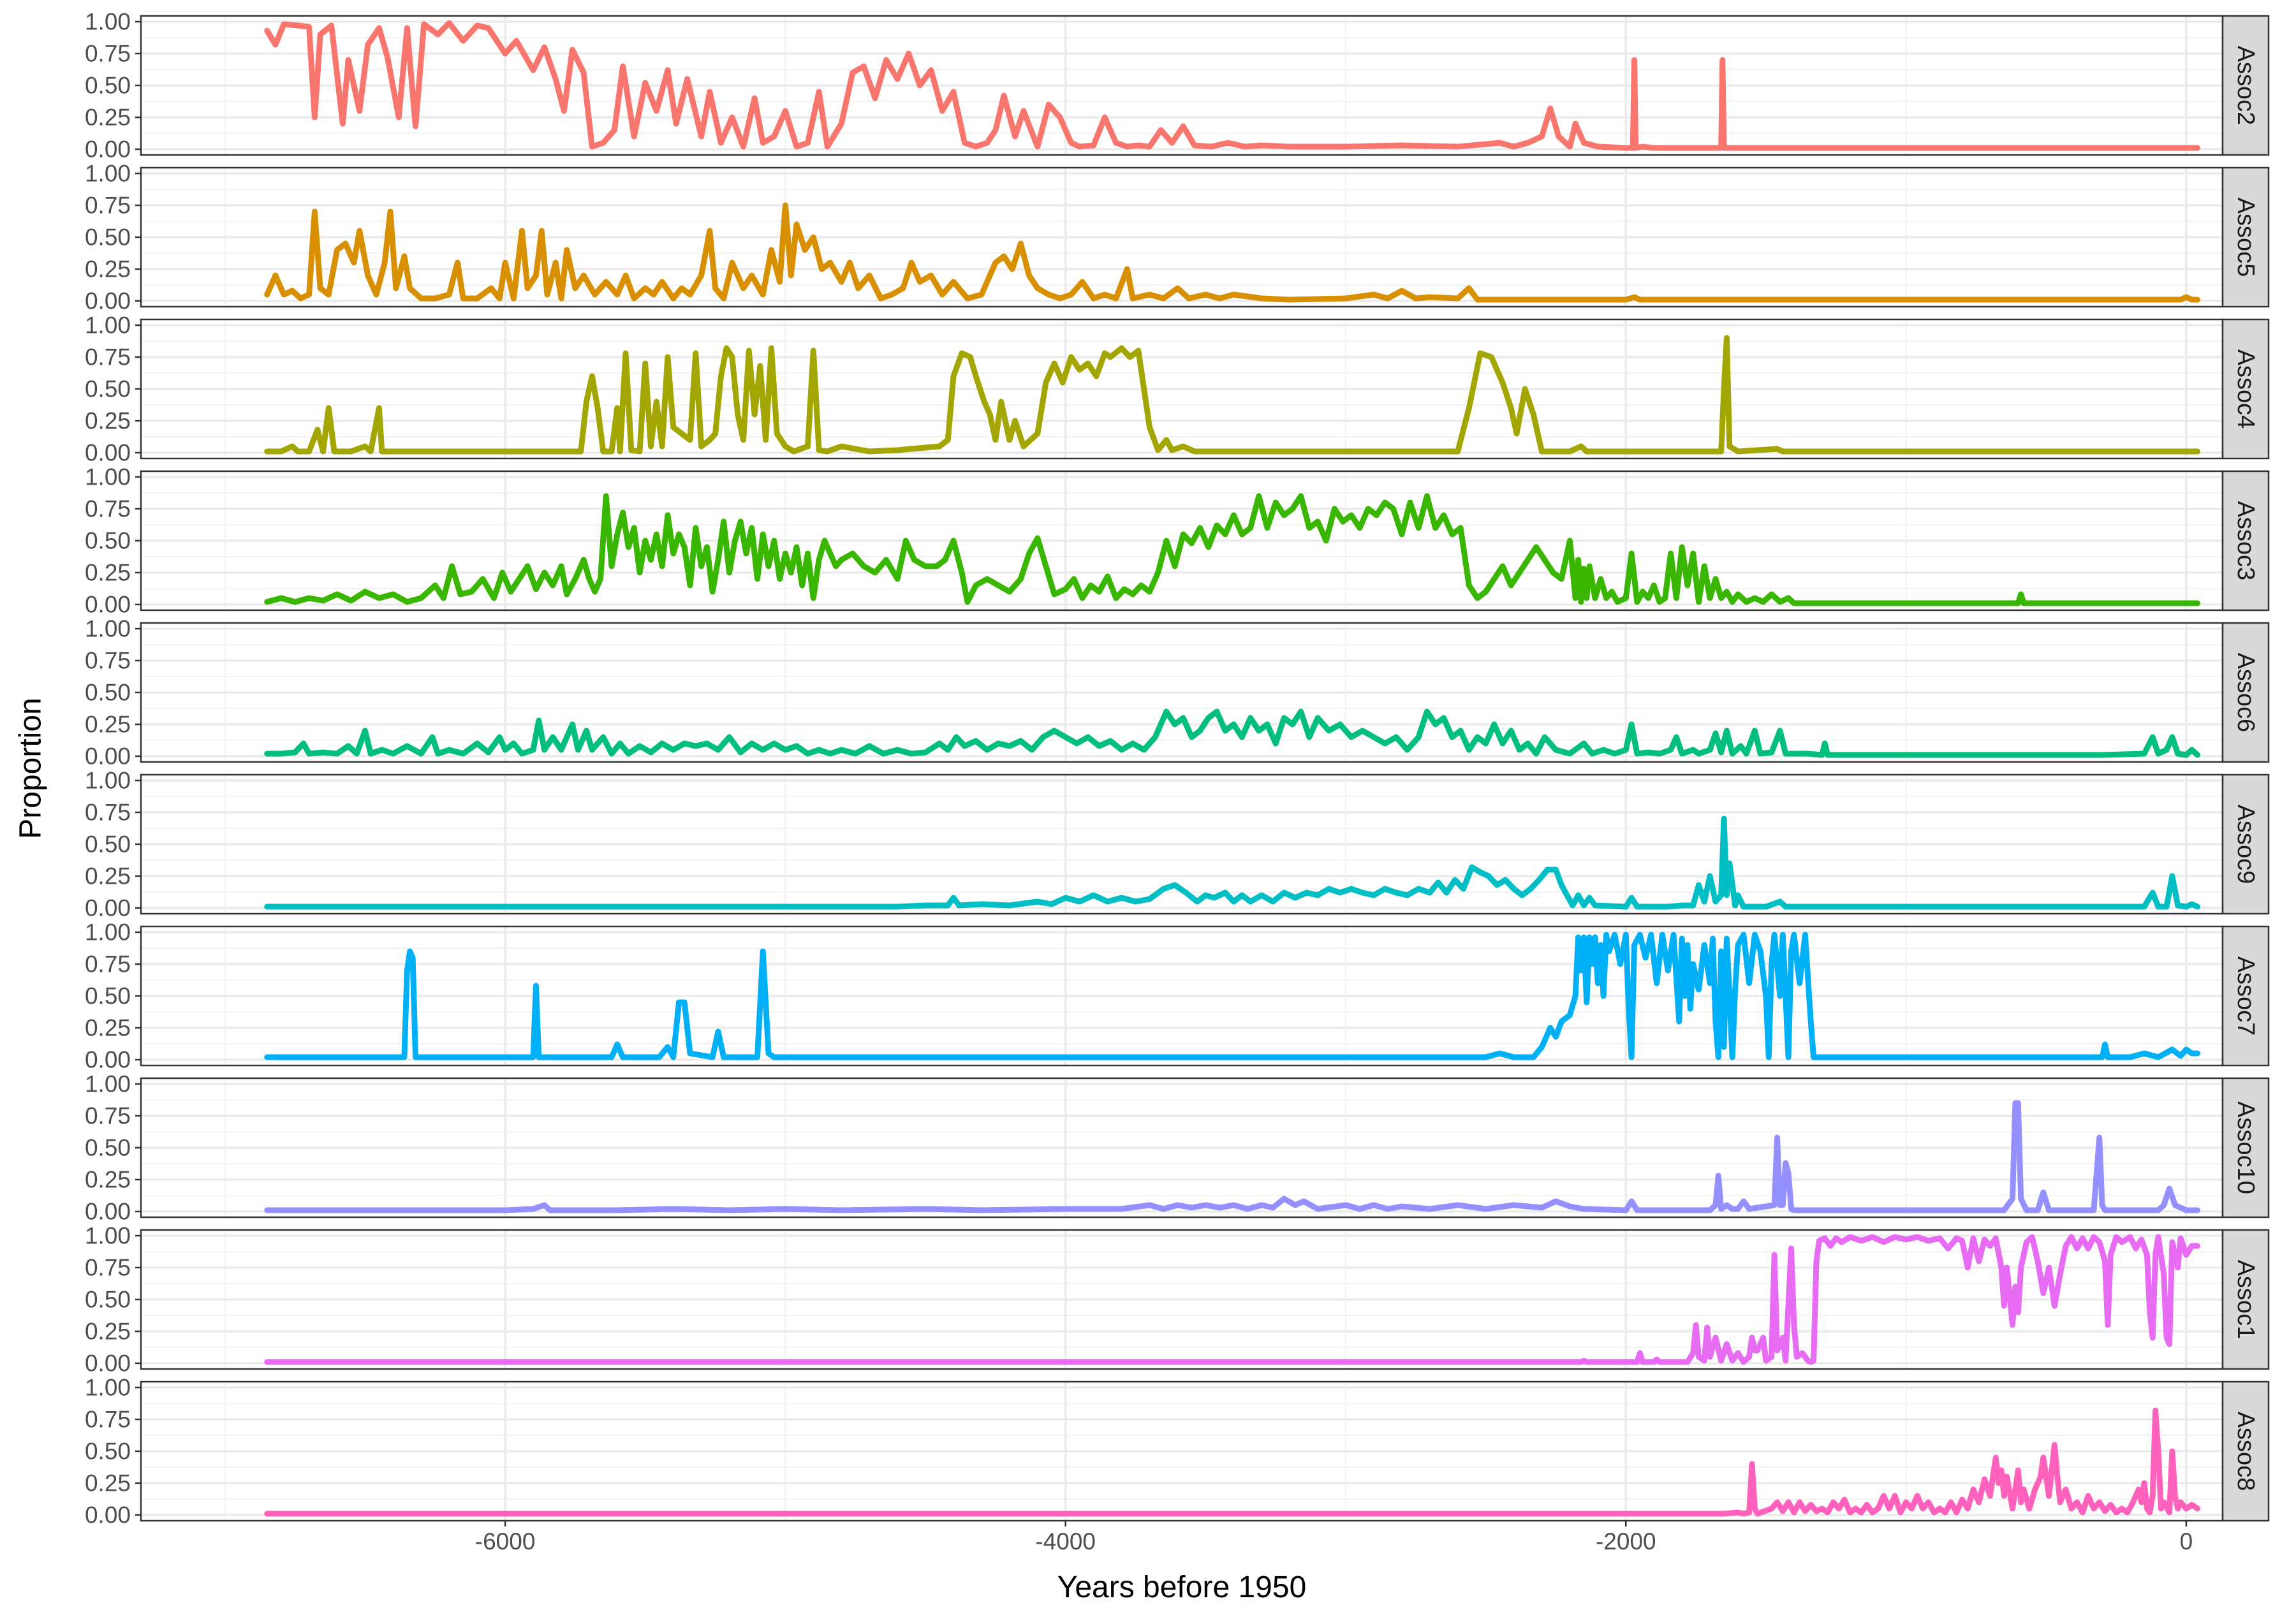 The image size is (2296, 1610). I want to click on series-line-assoc8, so click(1232, 1462).